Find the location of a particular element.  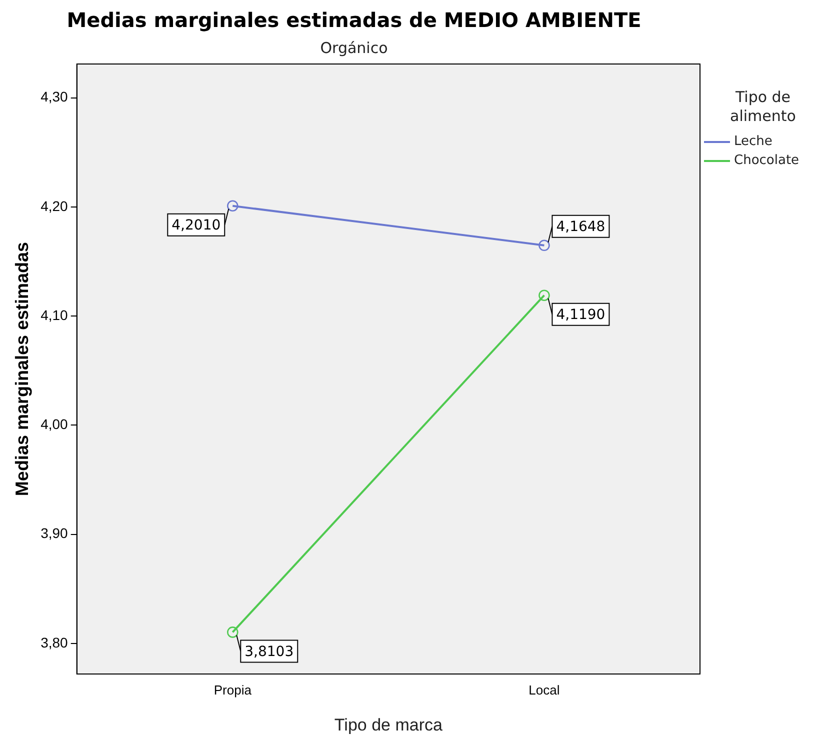

y-tick-label: 4,10 is located at coordinates (54, 314).